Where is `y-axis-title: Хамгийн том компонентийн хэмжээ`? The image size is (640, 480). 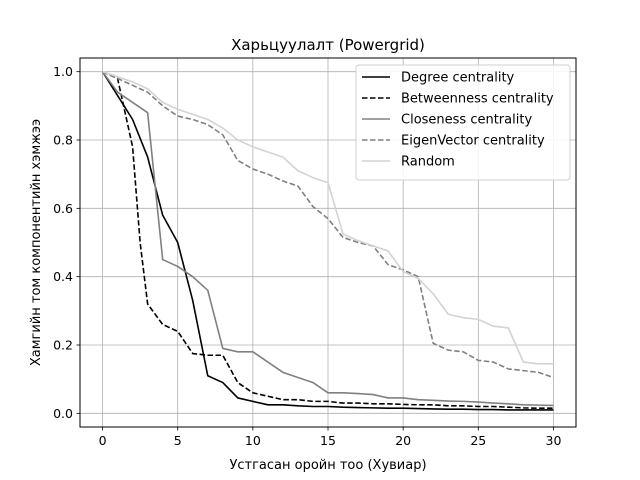
y-axis-title: Хамгийн том компонентийн хэмжээ is located at coordinates (36, 242).